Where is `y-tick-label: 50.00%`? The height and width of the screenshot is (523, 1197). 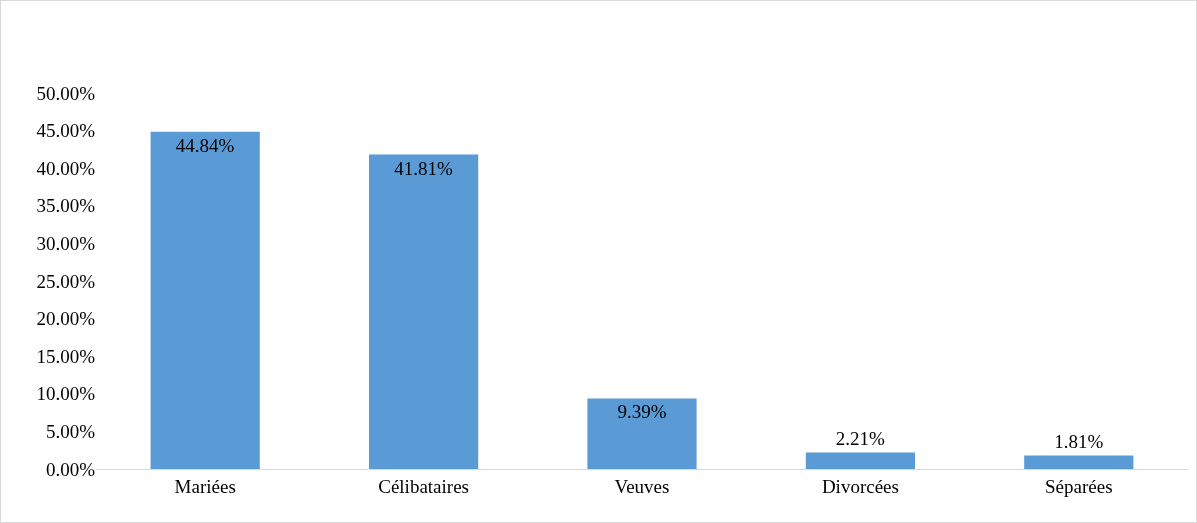
y-tick-label: 50.00% is located at coordinates (66, 93).